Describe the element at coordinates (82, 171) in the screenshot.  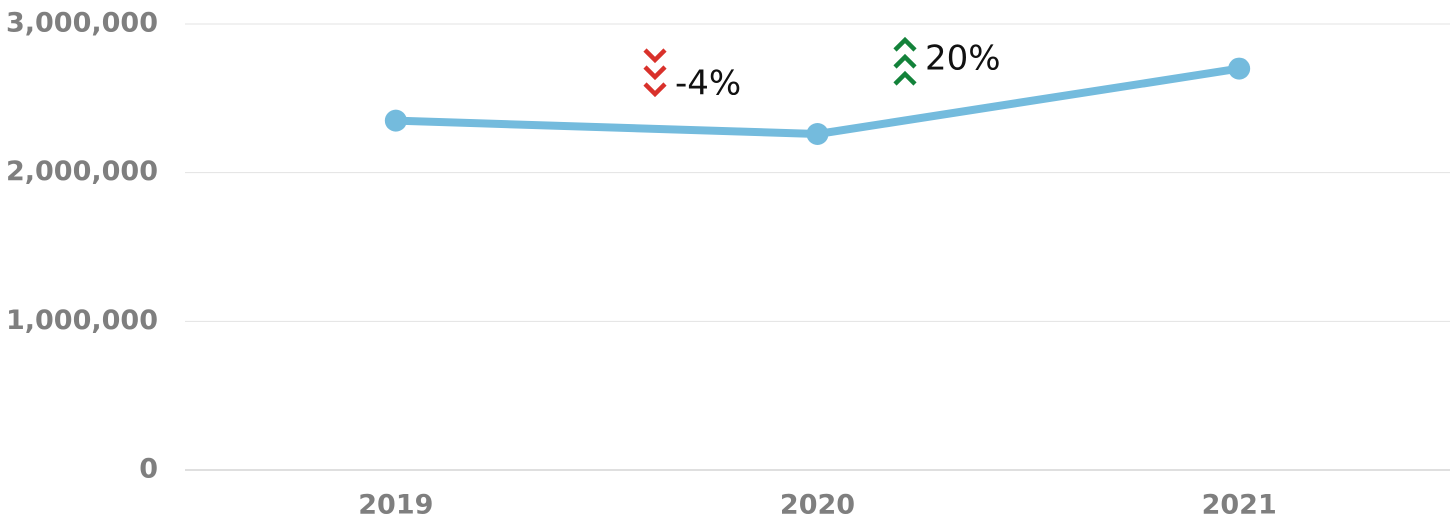
I see `y-tick-label: 2,000,000` at that location.